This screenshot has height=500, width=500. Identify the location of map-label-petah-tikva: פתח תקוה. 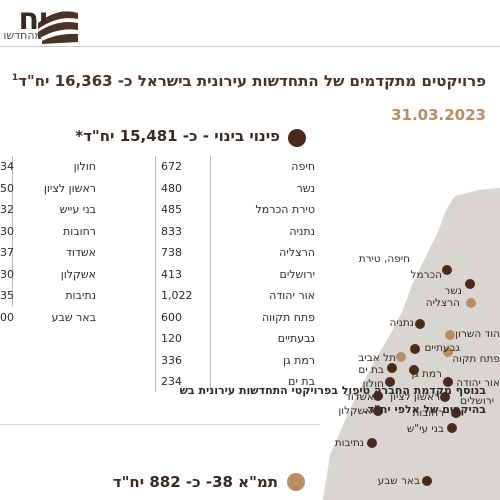
(476, 359).